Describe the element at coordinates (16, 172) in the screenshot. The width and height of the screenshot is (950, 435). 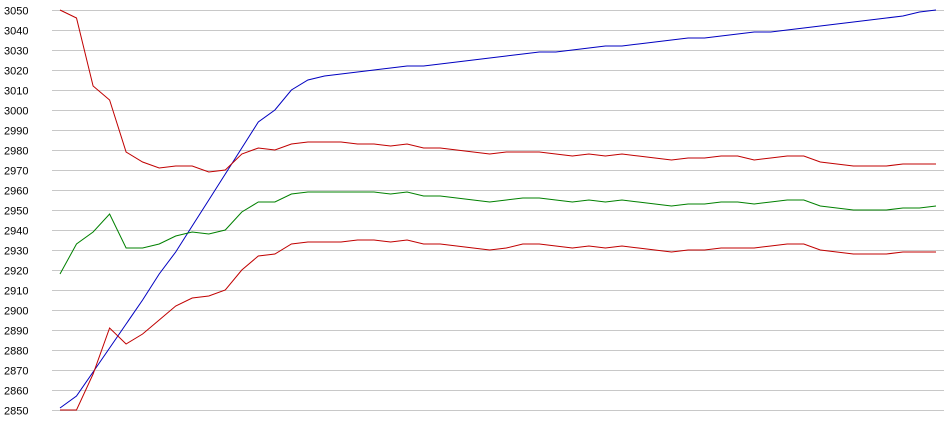
I see `y-tick-label: 2970` at that location.